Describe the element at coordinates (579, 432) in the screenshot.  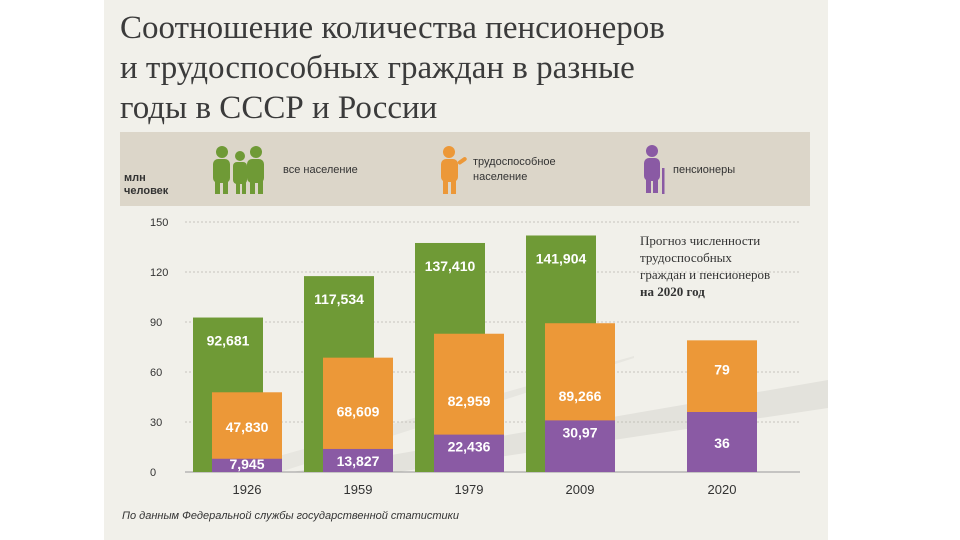
I see `data-label-pensioners: 30,97` at that location.